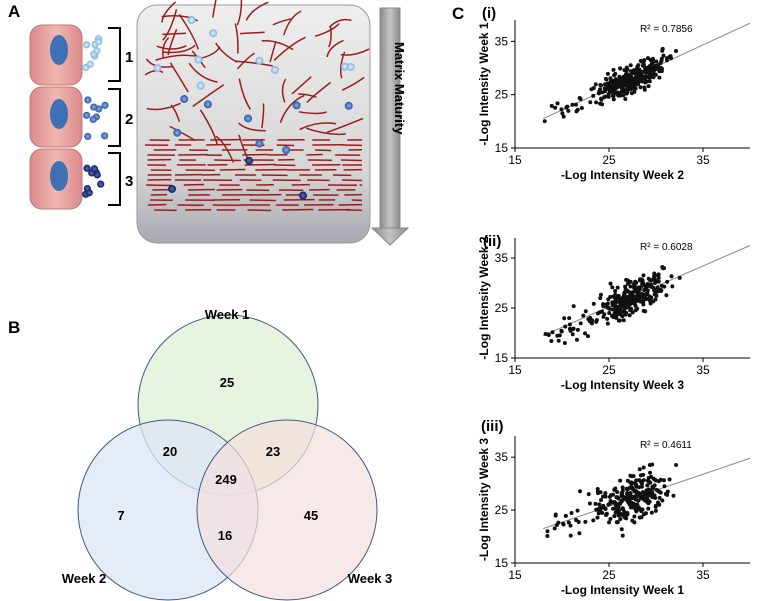 The width and height of the screenshot is (760, 601). I want to click on y-axis-title: -Log Intensity Week 3, so click(484, 499).